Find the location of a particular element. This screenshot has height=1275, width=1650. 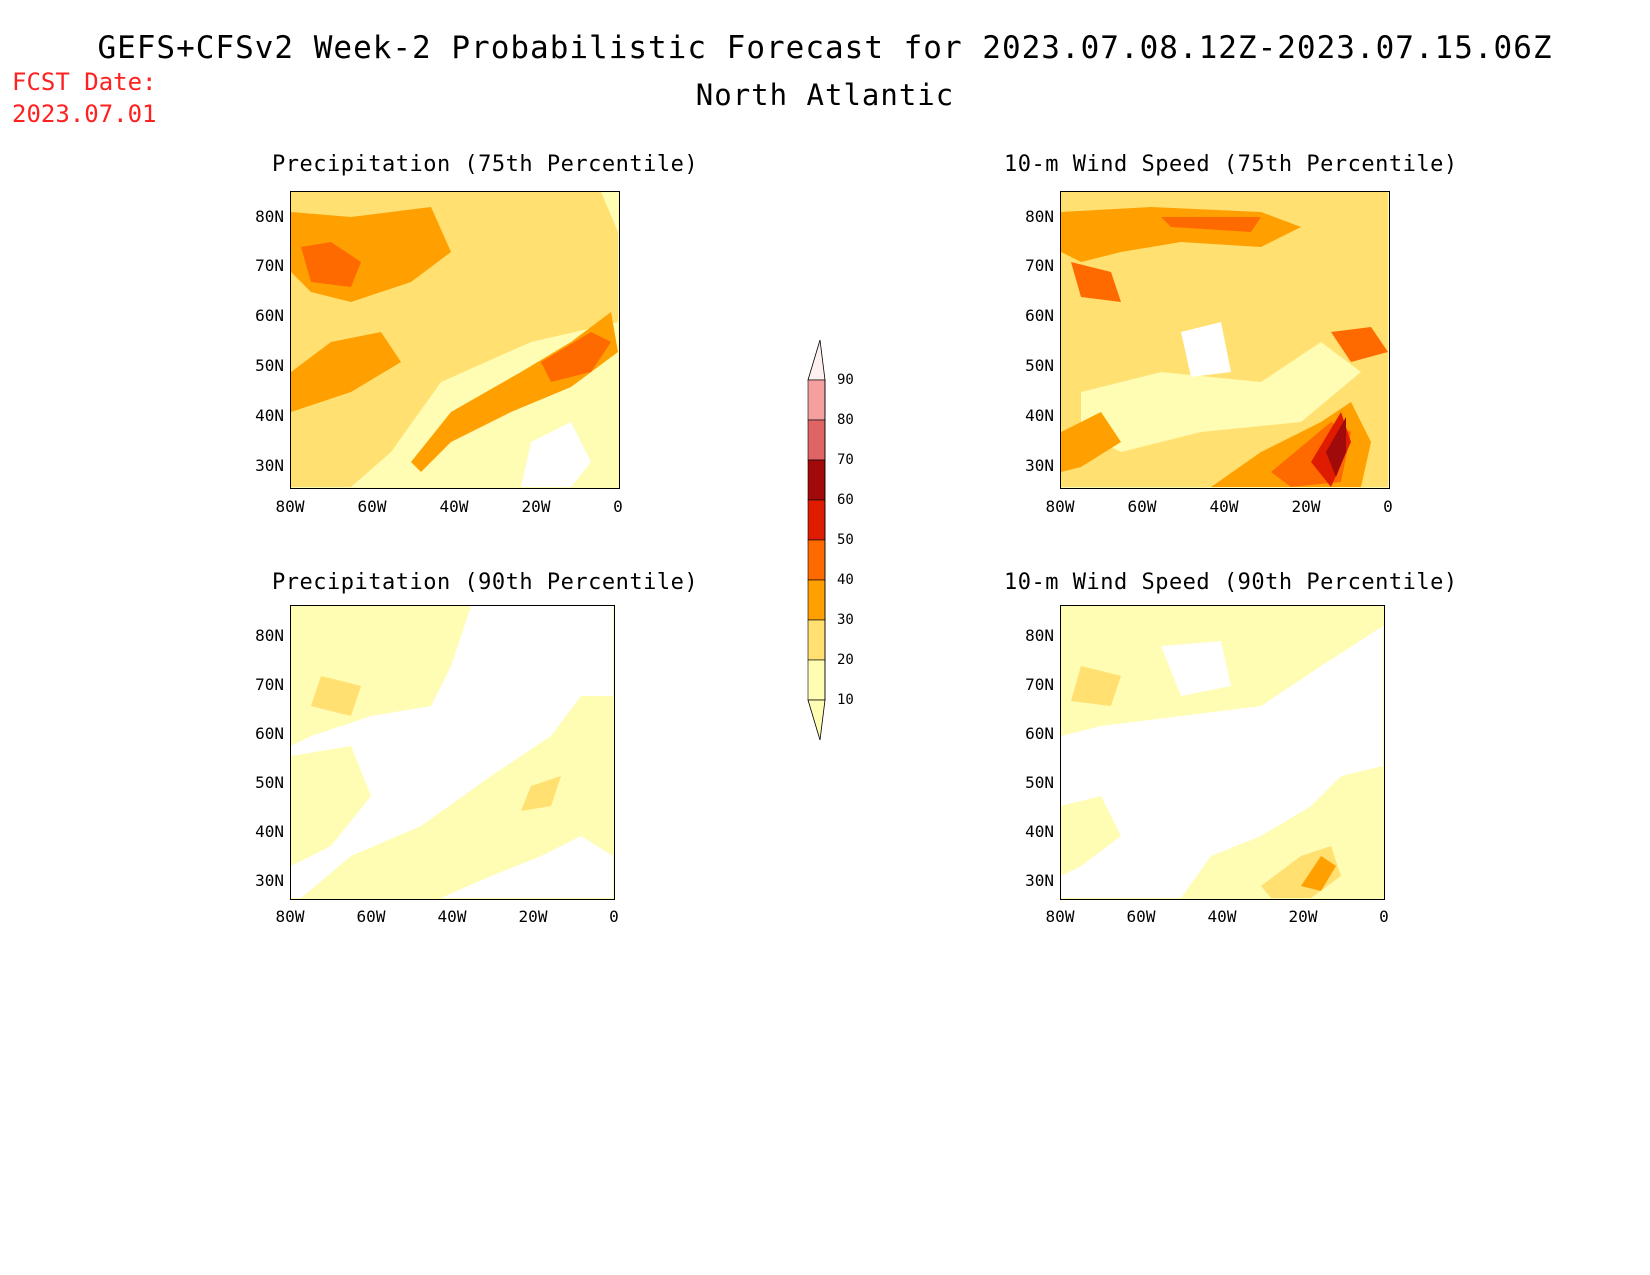

fcst-date-label: FCST Date: is located at coordinates (84, 82).